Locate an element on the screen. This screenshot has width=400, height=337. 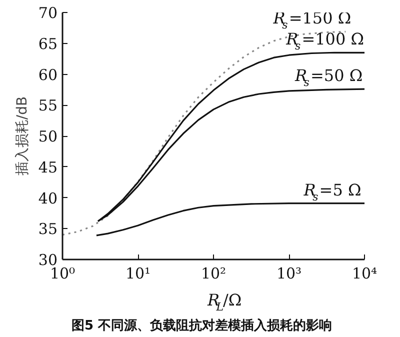
y-tick-label: 60 is located at coordinates (48, 75).